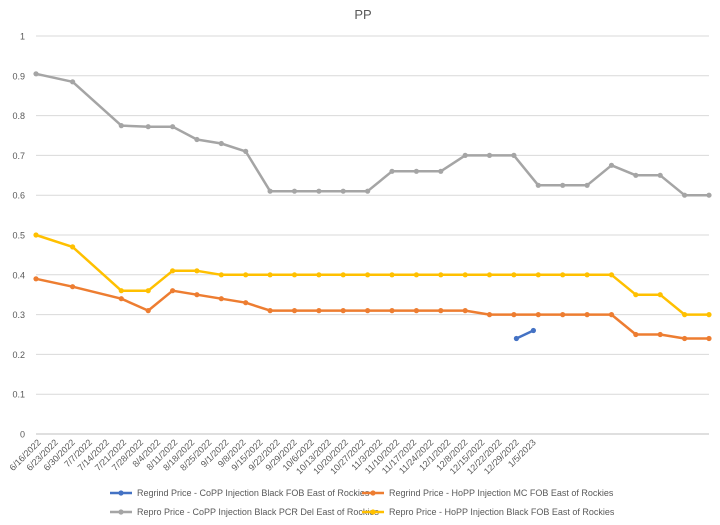 This screenshot has height=525, width=720. I want to click on y-tick-label: 0.2, so click(18, 355).